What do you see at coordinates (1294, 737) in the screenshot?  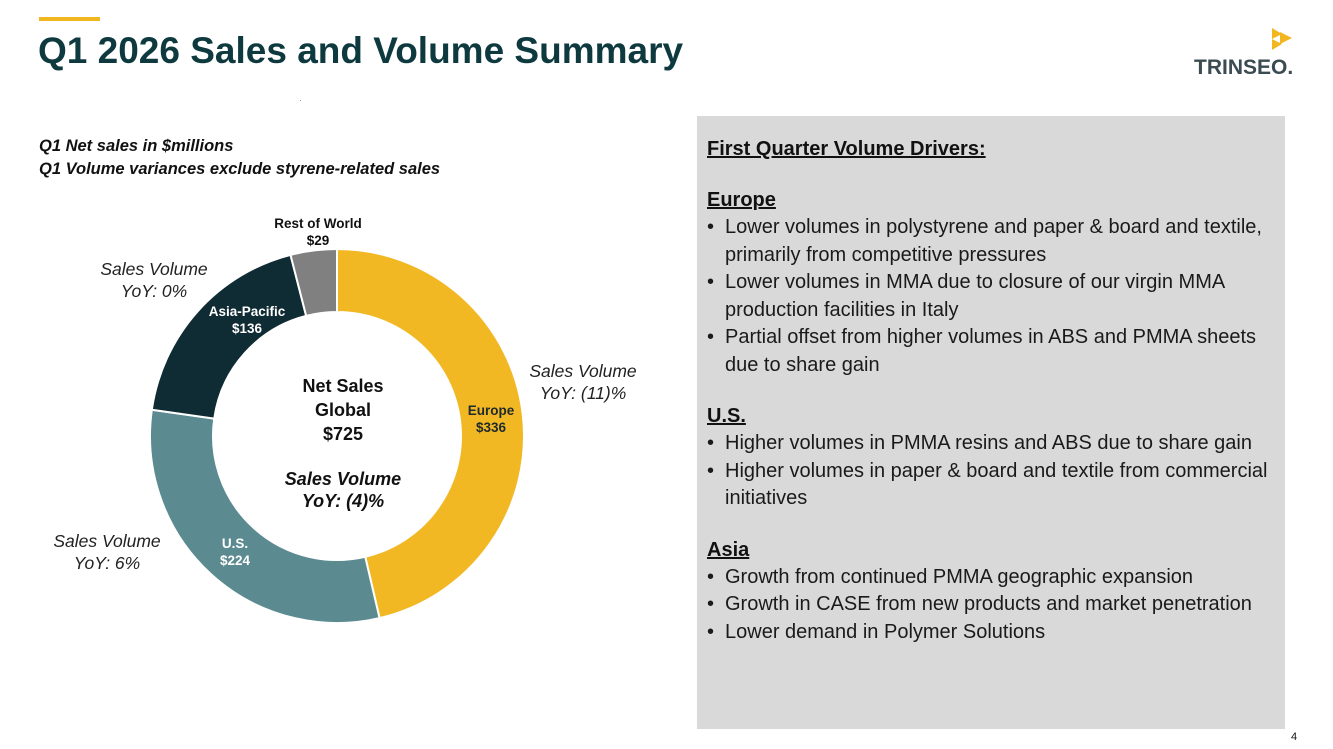 I see `page-number: 4` at bounding box center [1294, 737].